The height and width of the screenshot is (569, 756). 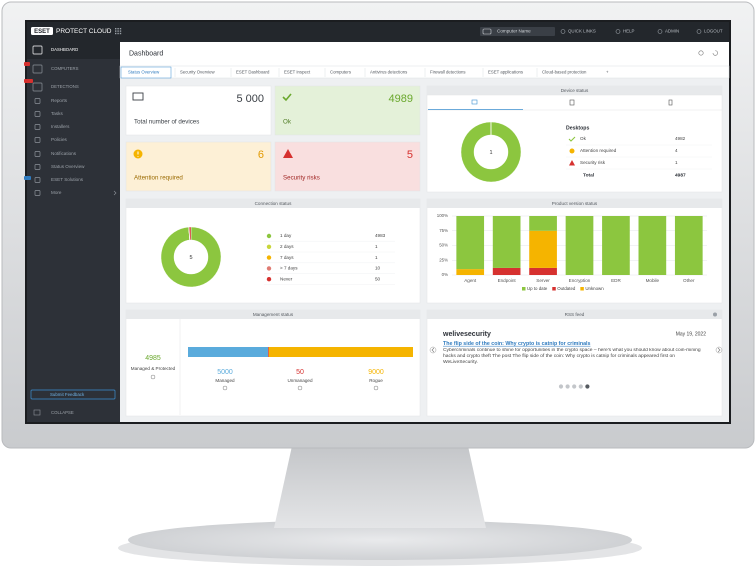 What do you see at coordinates (554, 289) in the screenshot?
I see `legend-swatch` at bounding box center [554, 289].